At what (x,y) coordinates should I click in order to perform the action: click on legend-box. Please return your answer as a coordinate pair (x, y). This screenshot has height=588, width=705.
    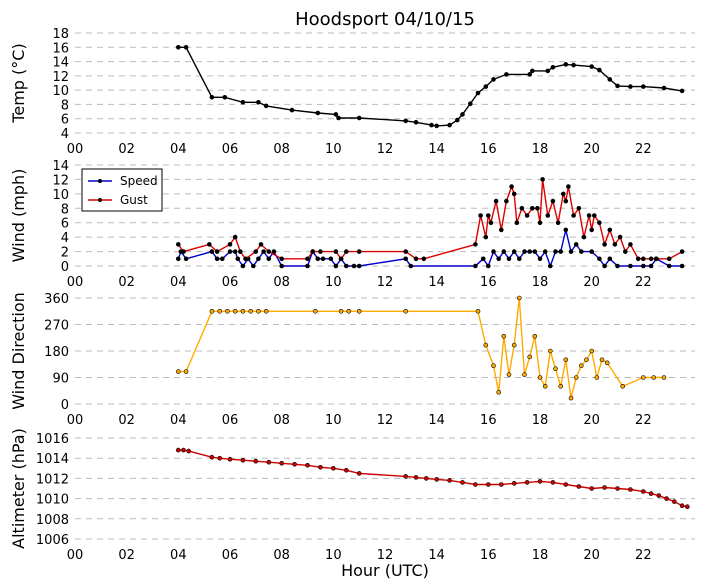
    Looking at the image, I should click on (122, 190).